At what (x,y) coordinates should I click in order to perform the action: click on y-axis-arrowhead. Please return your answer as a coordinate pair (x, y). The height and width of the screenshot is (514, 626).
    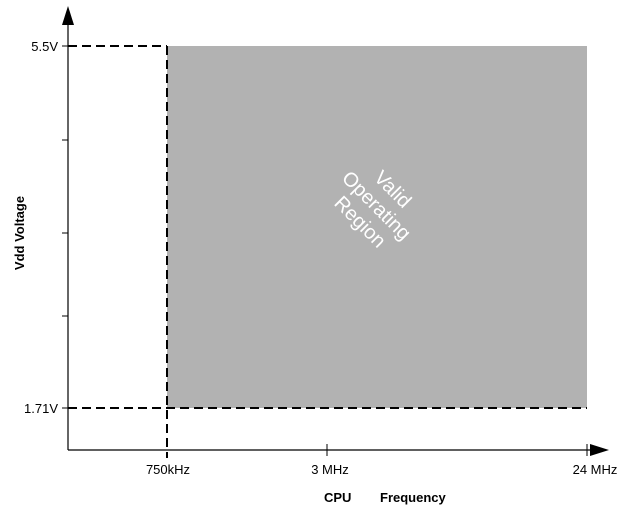
    Looking at the image, I should click on (68, 15).